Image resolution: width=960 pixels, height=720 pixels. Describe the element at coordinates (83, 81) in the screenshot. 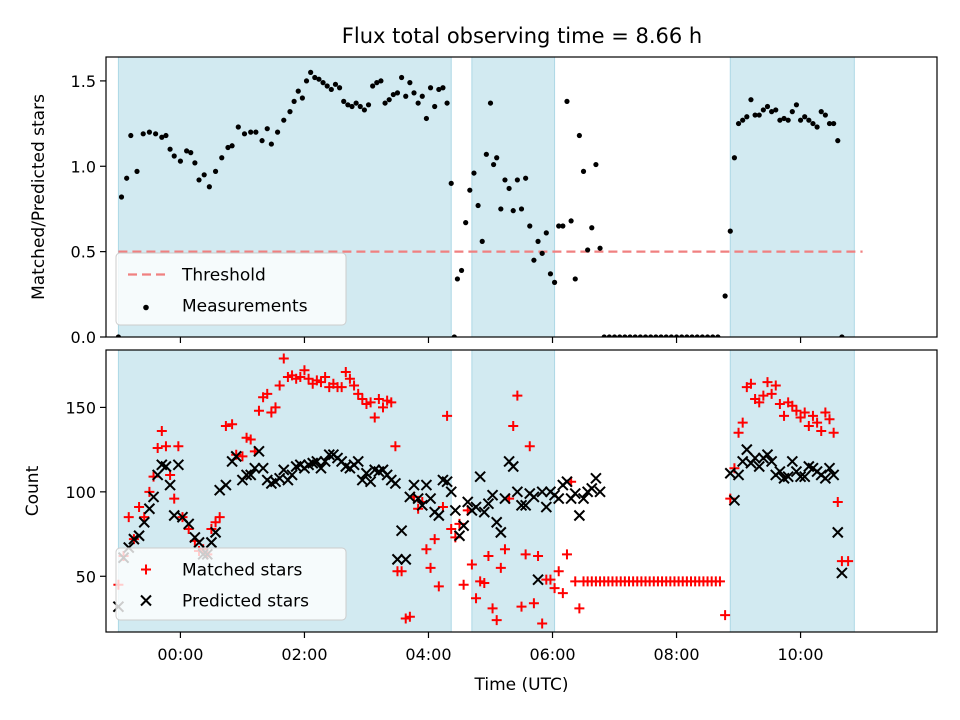

I see `ratio-y-tick-label: 1.5` at that location.